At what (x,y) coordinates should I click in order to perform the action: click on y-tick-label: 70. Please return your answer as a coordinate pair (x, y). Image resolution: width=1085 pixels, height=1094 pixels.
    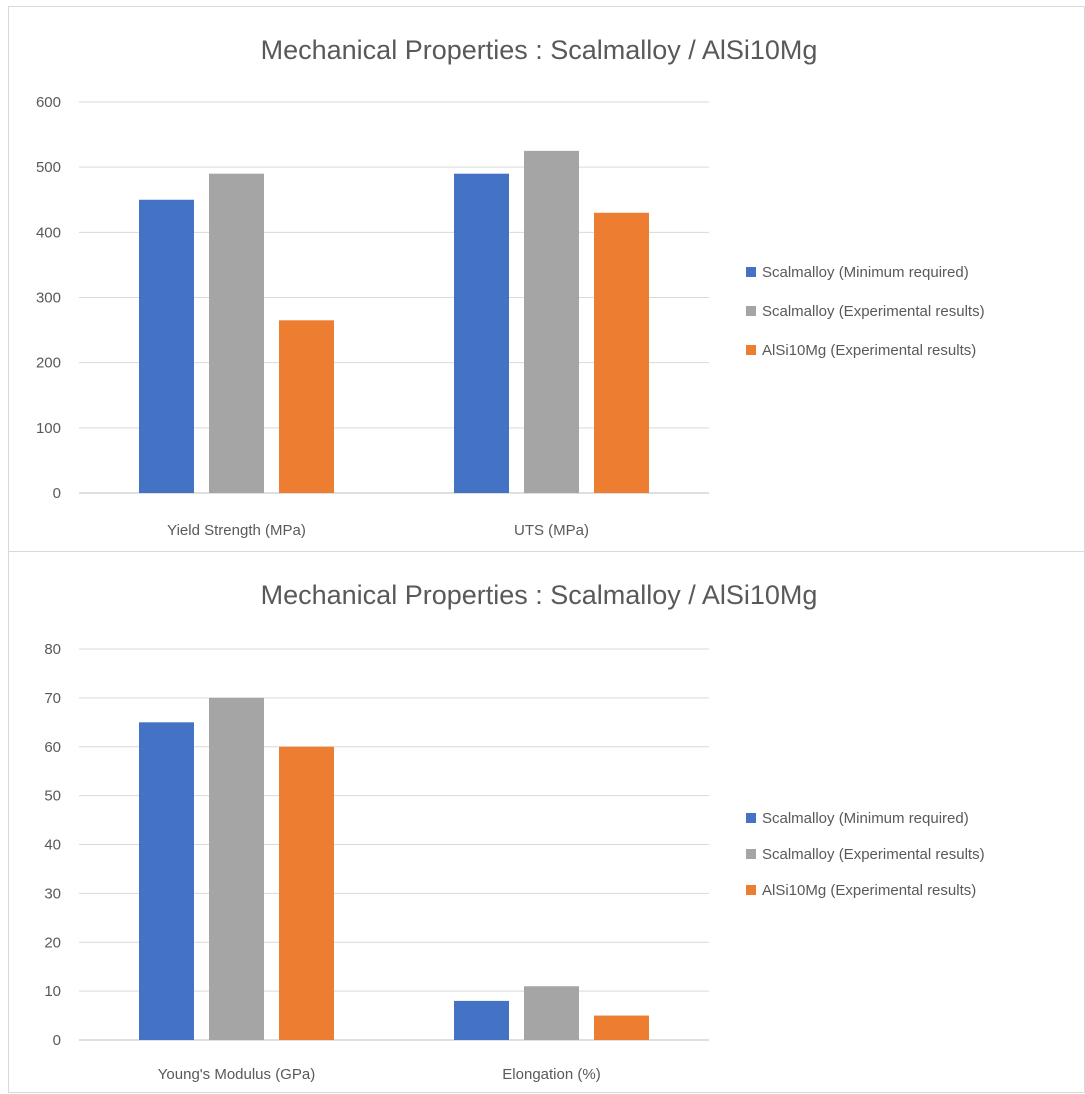
    Looking at the image, I should click on (52, 698).